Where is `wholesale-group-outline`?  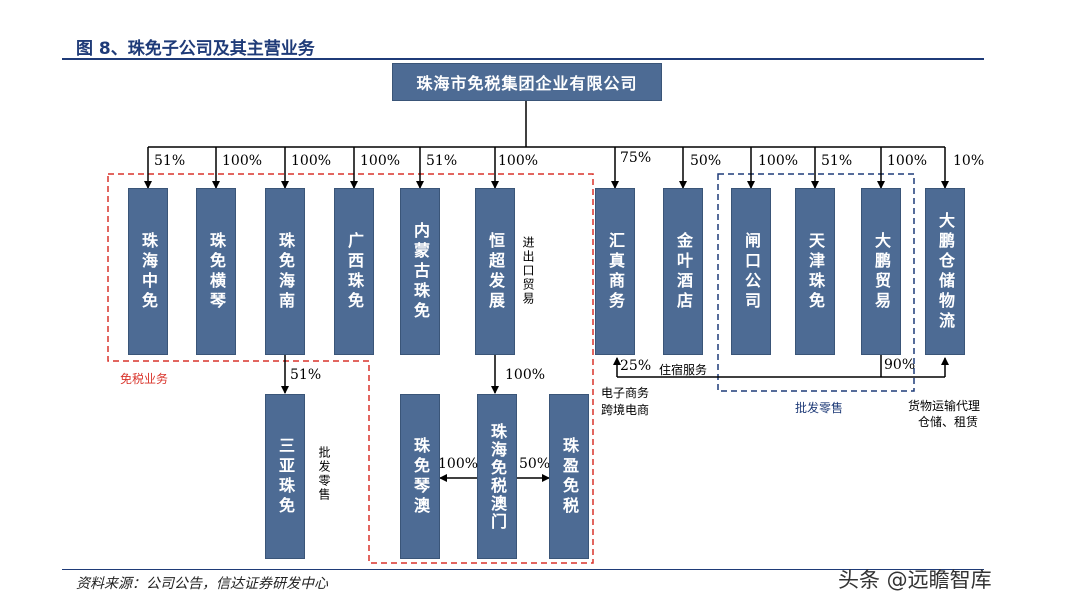
wholesale-group-outline is located at coordinates (816, 282).